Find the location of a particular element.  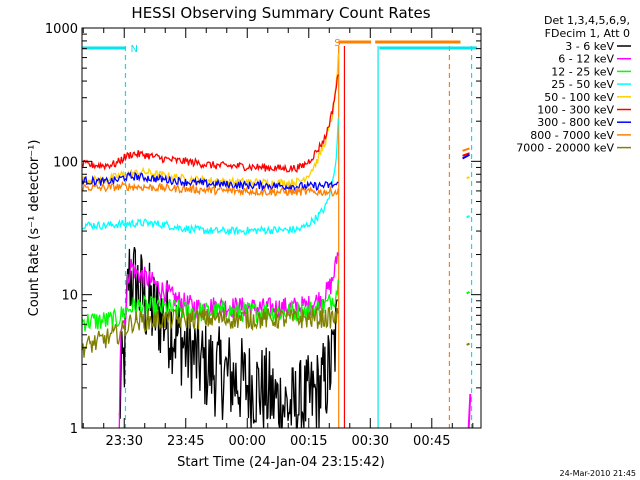

legend-label-0: 3 - 6 keV is located at coordinates (589, 46).